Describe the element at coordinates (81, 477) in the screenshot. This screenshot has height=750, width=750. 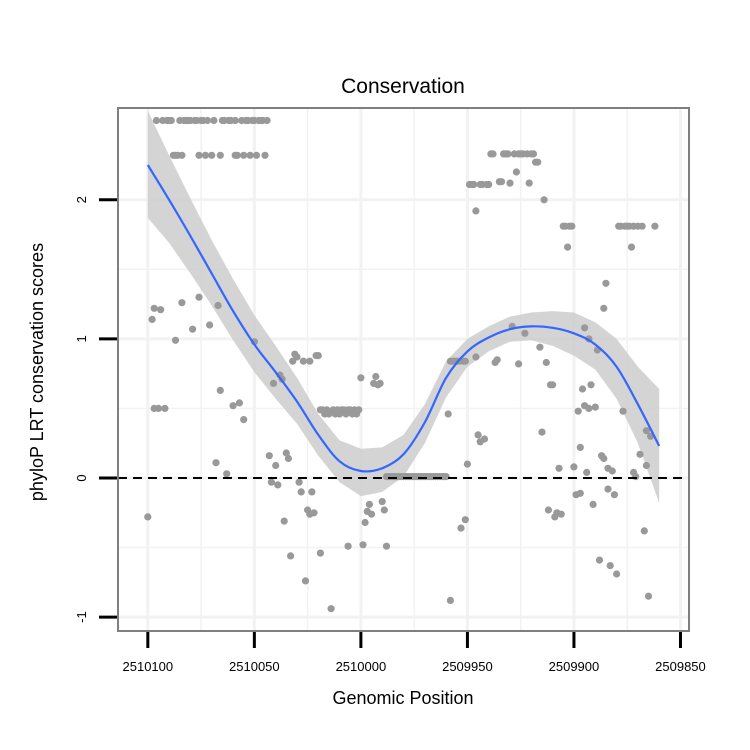
I see `y-tick-label: 0` at that location.